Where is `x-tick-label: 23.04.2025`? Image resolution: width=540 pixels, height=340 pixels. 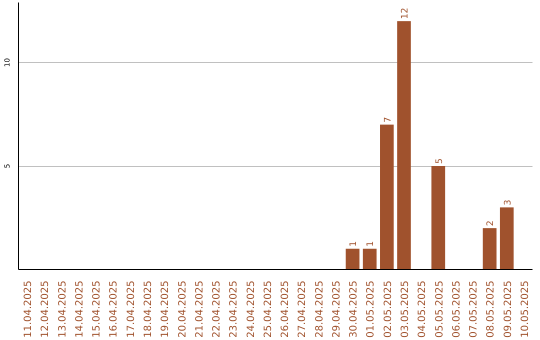 x-tick-label: 23.04.2025 is located at coordinates (234, 309).